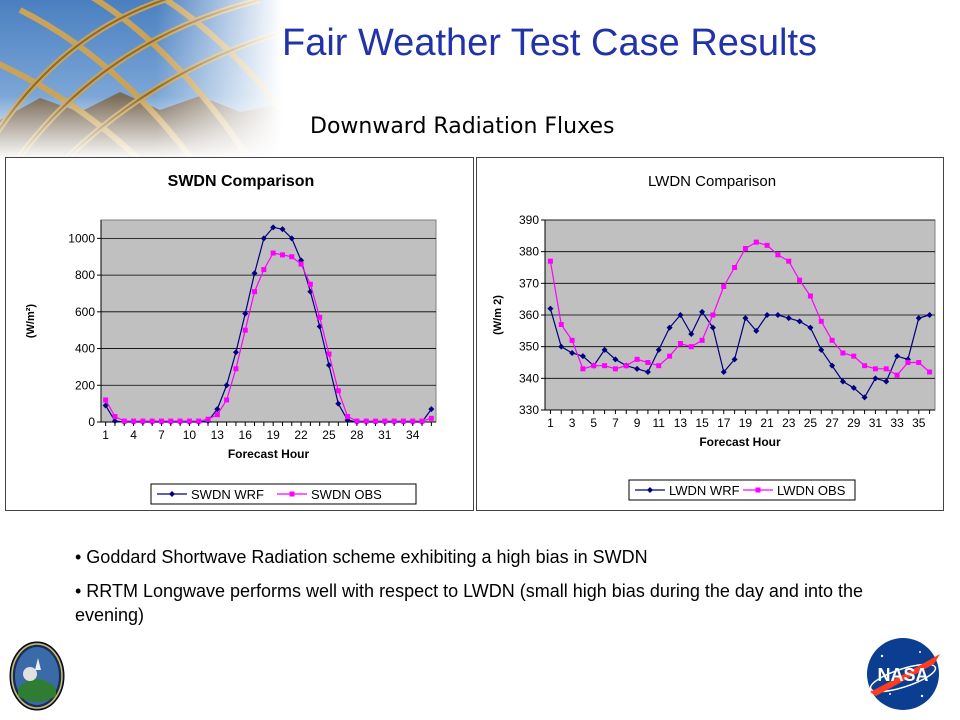  Describe the element at coordinates (268, 321) in the screenshot. I see `plot-area` at that location.